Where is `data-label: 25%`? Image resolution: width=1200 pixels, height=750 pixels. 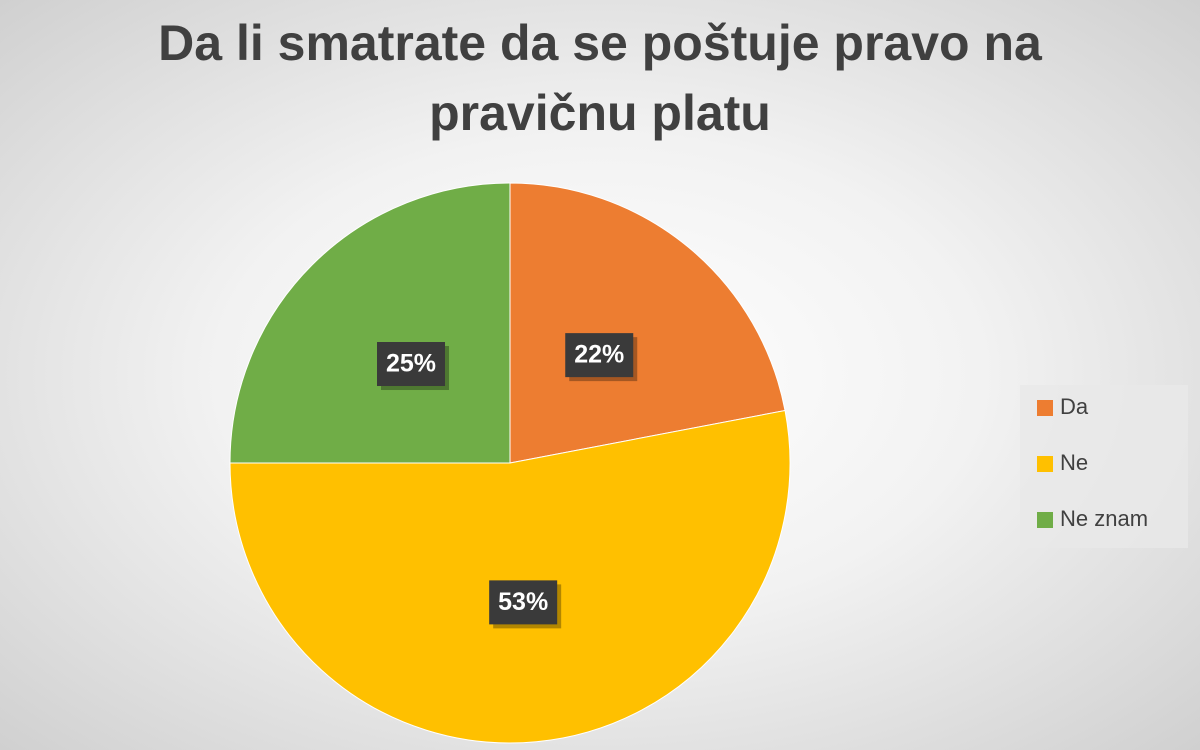
data-label: 25% is located at coordinates (411, 364).